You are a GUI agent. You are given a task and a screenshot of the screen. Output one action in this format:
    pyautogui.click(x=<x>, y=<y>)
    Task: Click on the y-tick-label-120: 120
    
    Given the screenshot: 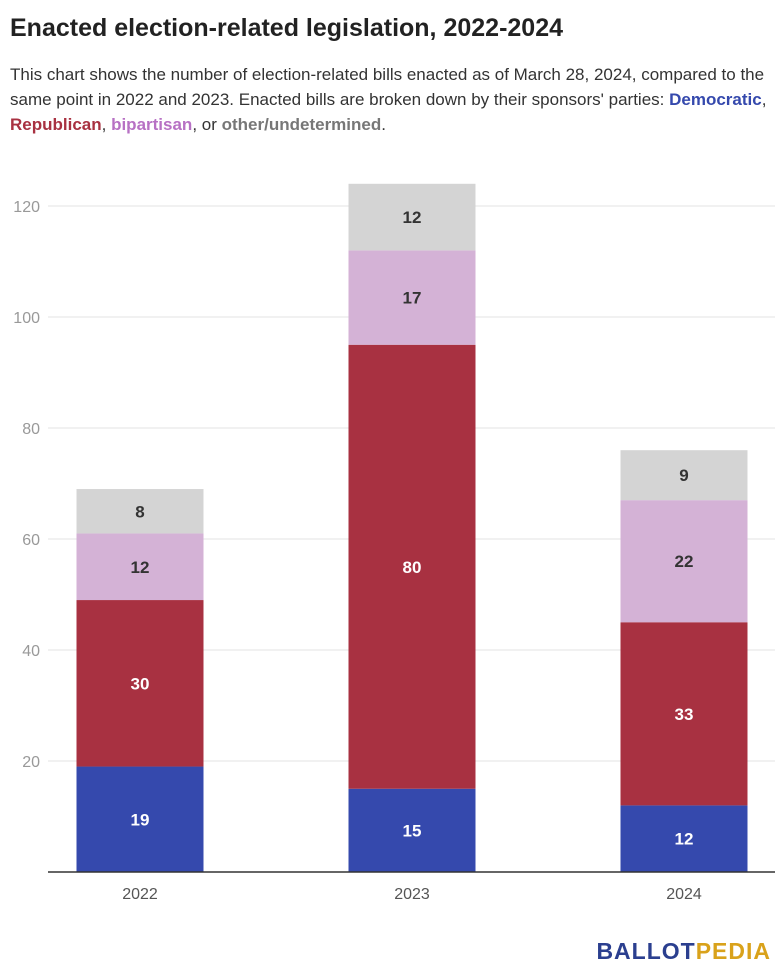 What is the action you would take?
    pyautogui.click(x=26, y=207)
    